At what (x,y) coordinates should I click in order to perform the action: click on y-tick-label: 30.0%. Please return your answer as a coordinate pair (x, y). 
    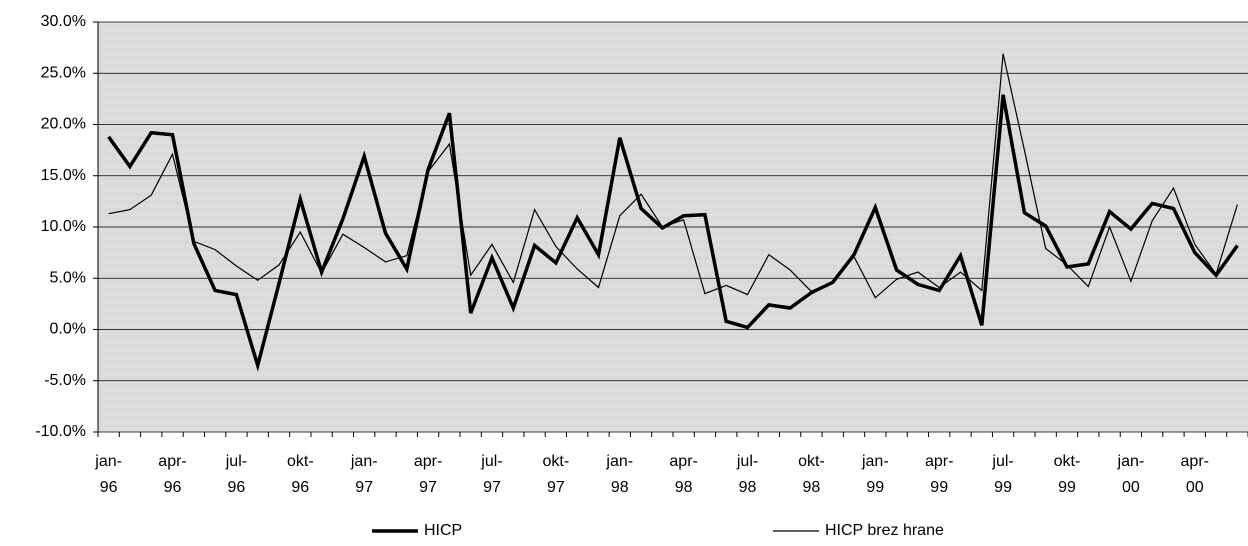
    Looking at the image, I should click on (63, 21).